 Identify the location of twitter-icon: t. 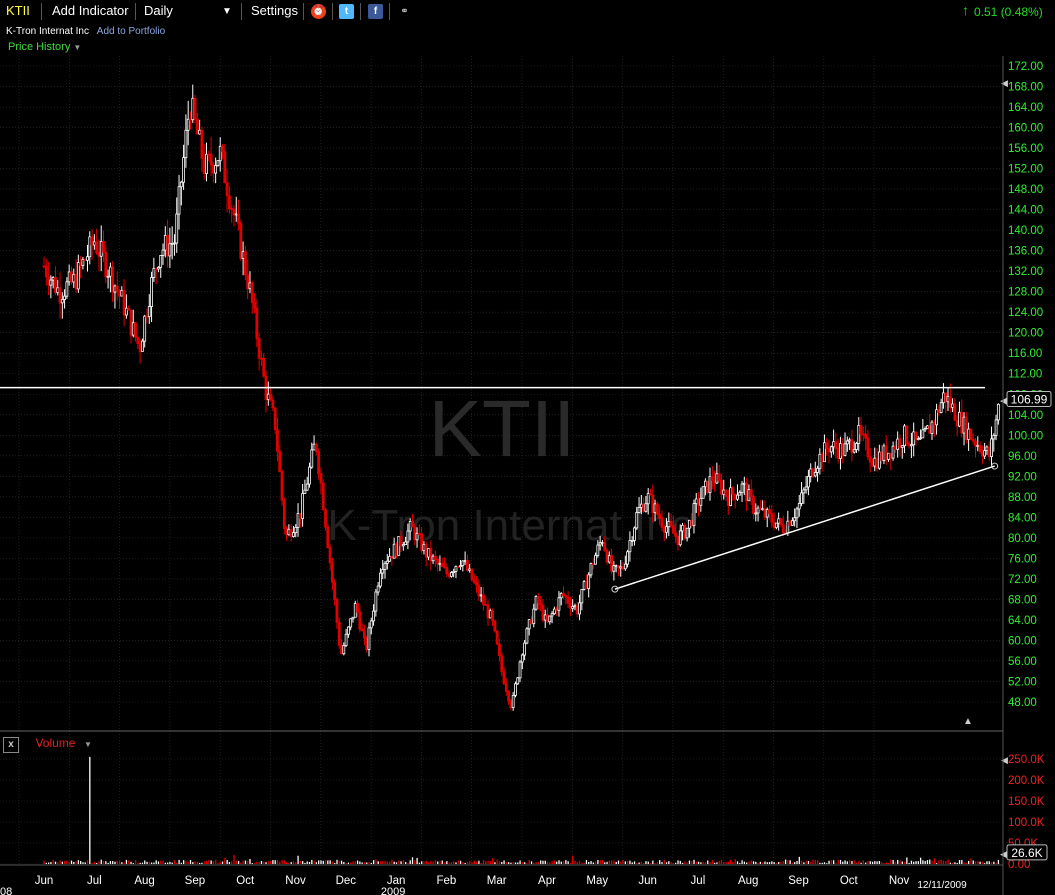
(346, 11).